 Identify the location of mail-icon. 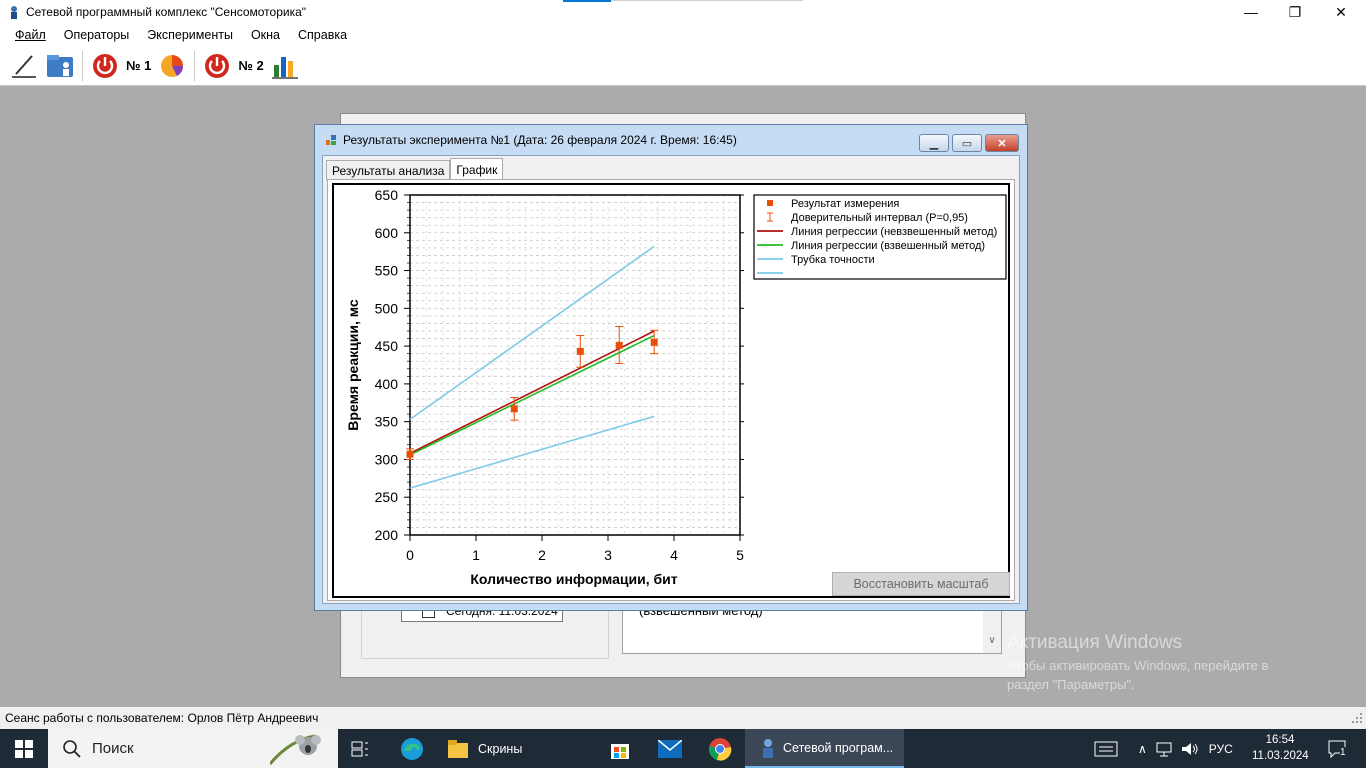
(670, 748).